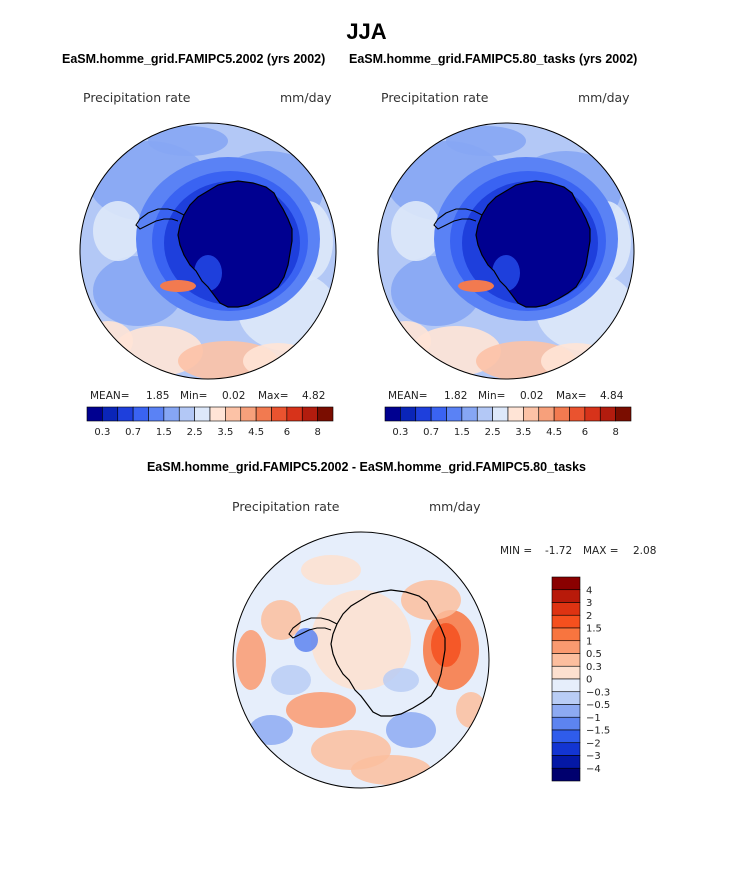 The width and height of the screenshot is (733, 882). What do you see at coordinates (435, 97) in the screenshot?
I see `panel2-variable-label: Precipitation rate` at bounding box center [435, 97].